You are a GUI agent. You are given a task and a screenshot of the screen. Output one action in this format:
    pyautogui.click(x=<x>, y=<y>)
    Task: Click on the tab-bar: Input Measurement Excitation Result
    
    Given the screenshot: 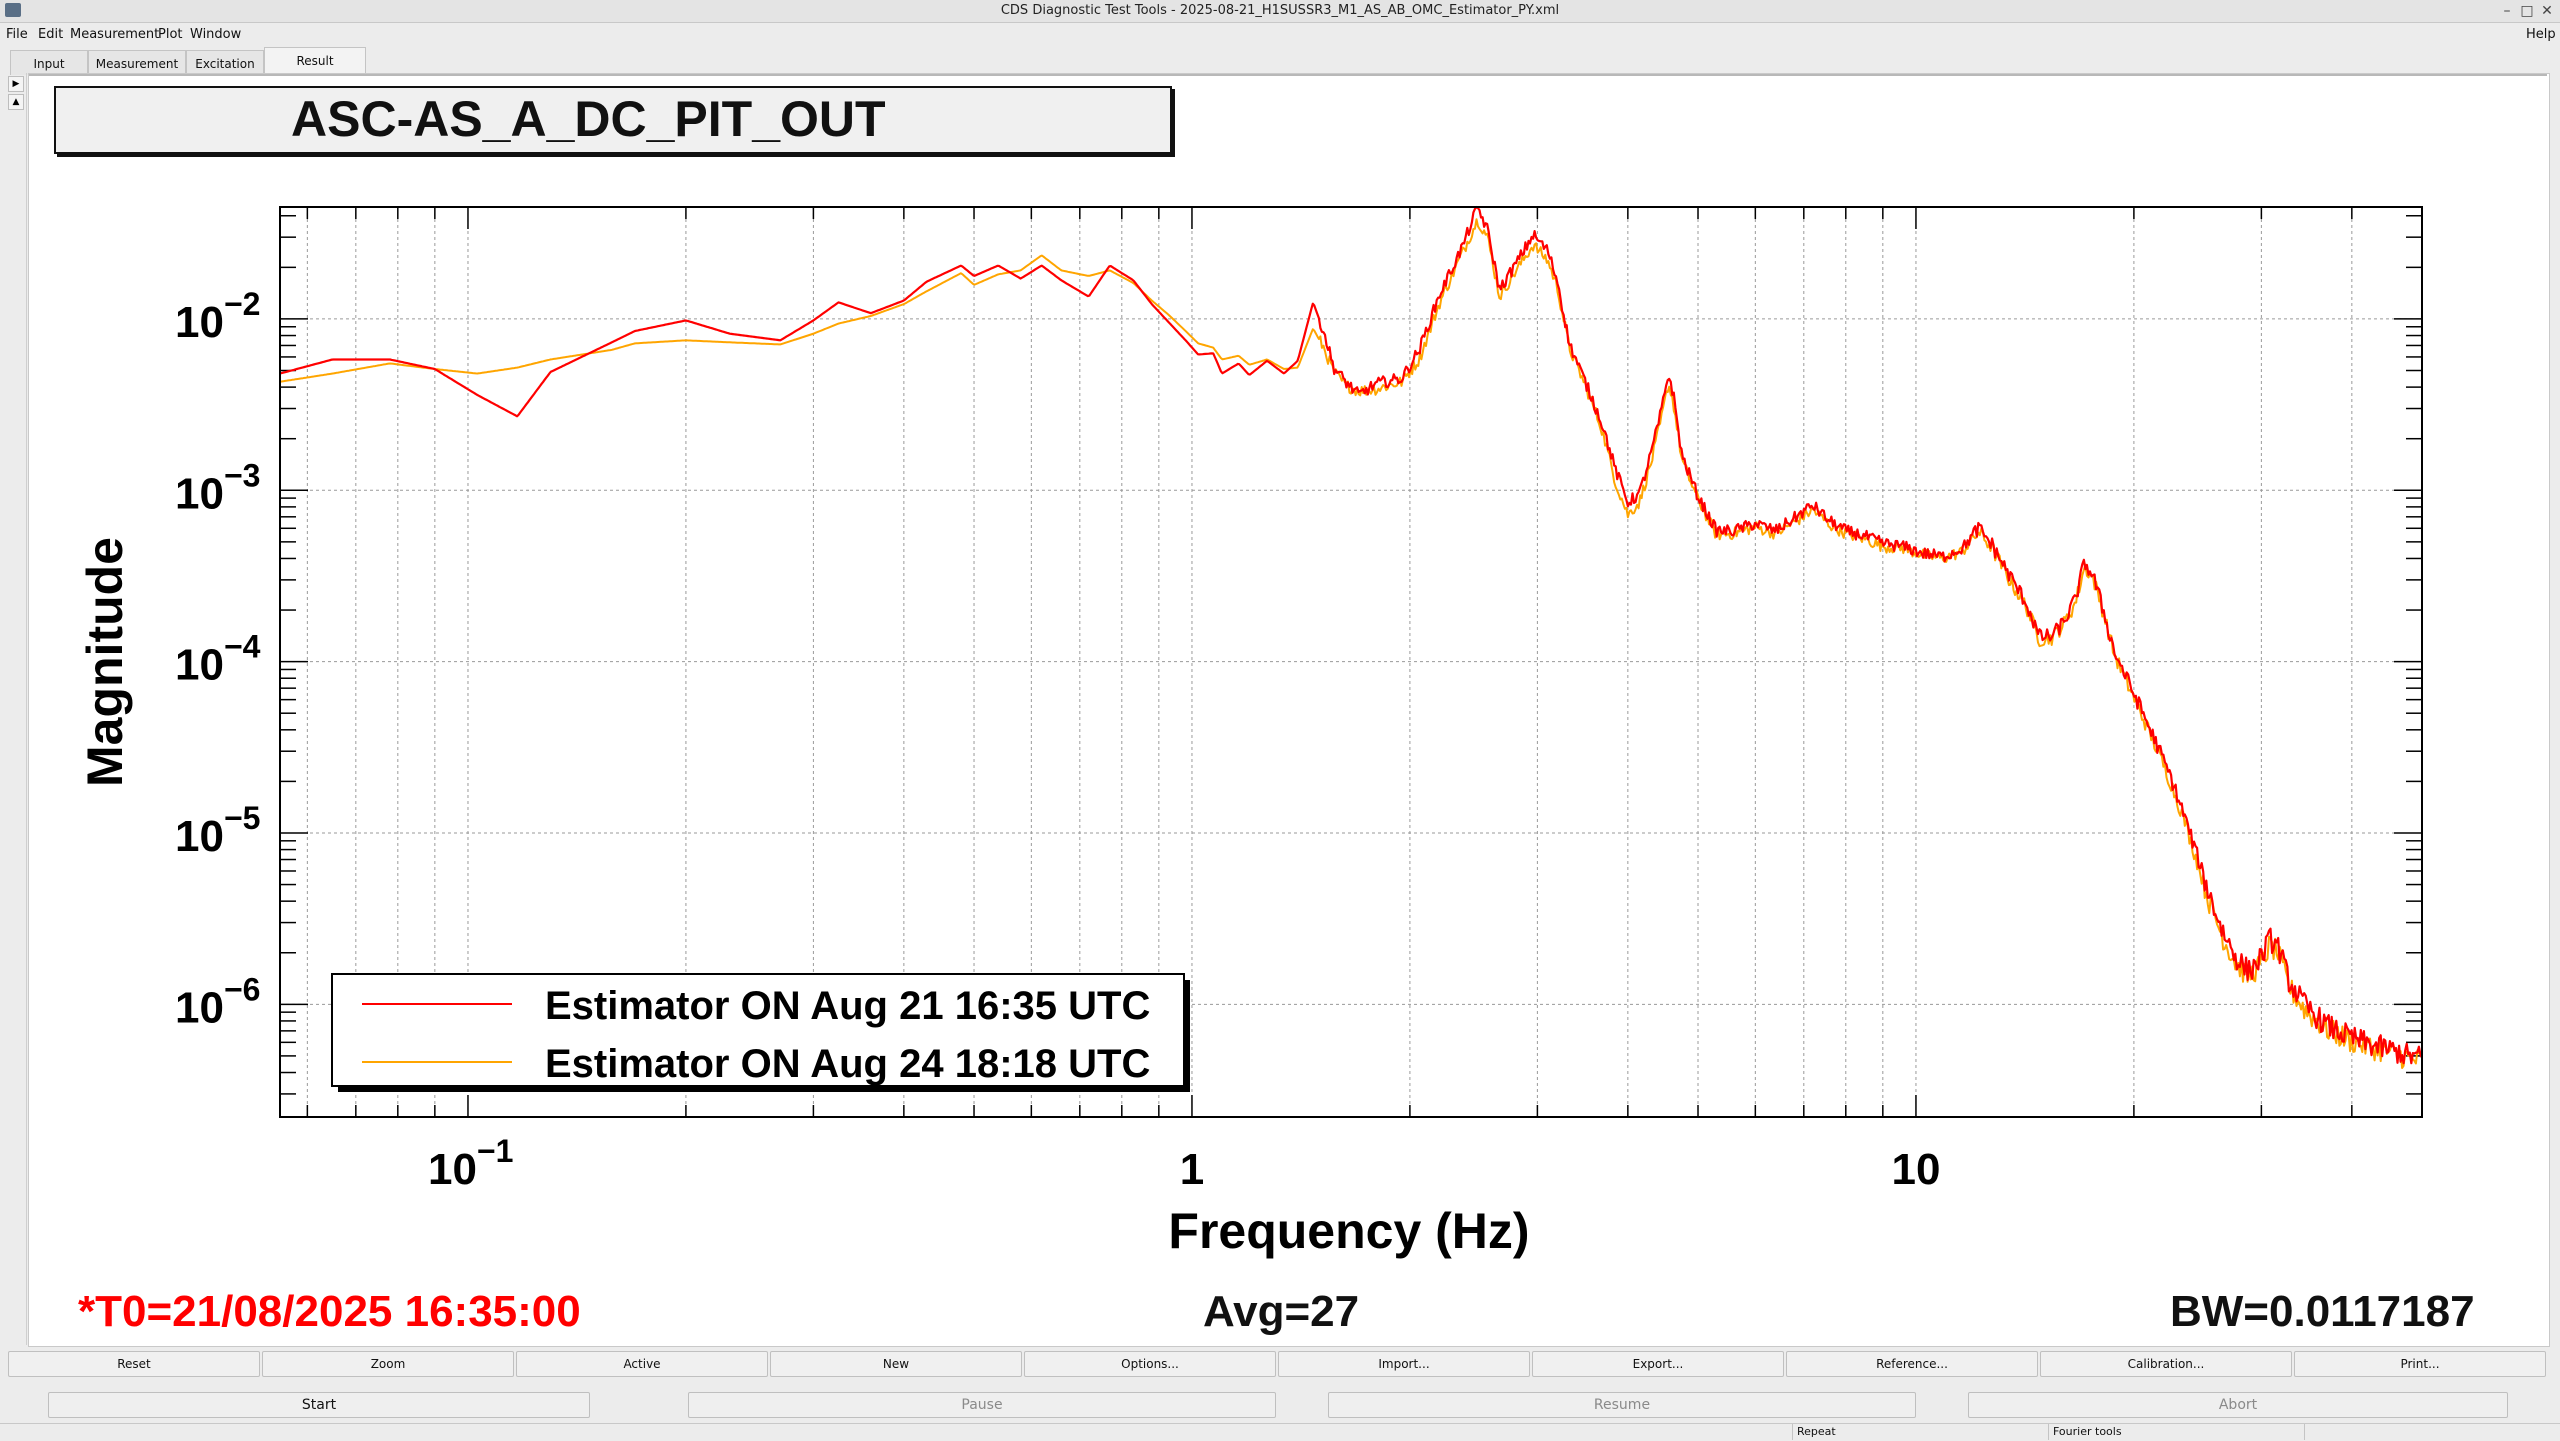 What is the action you would take?
    pyautogui.click(x=1280, y=61)
    